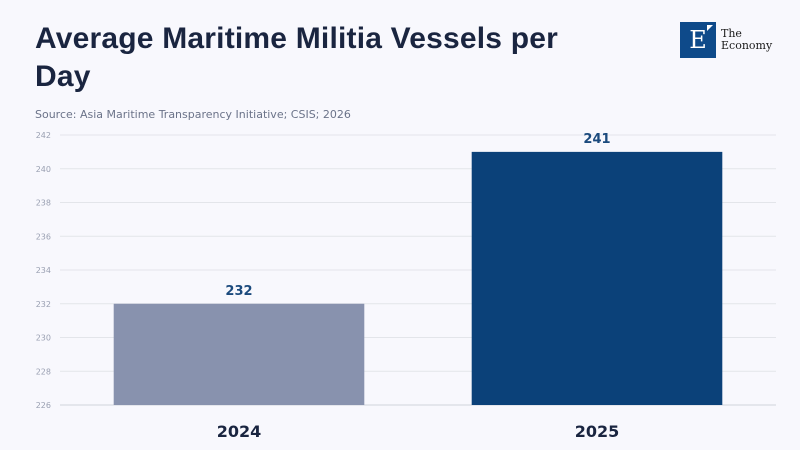  I want to click on y-tick-label: 232, so click(43, 304).